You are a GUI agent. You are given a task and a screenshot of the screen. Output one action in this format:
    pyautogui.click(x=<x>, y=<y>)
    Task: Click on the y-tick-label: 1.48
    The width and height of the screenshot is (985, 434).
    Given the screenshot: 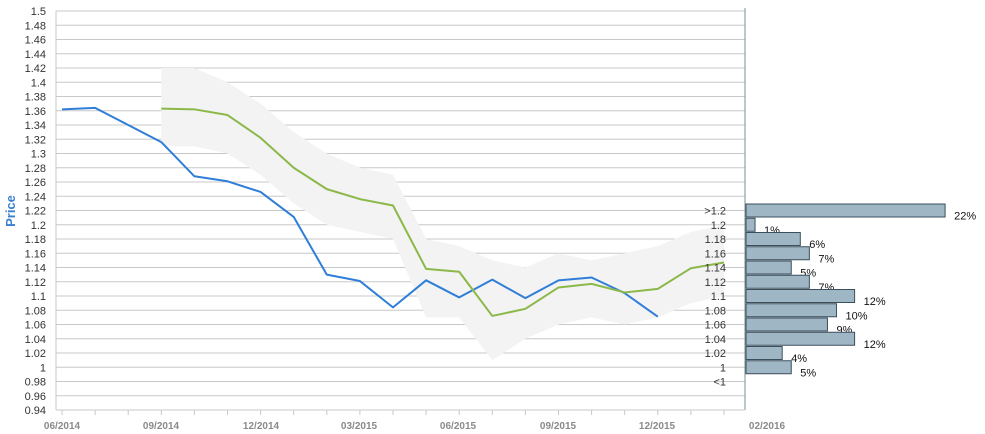 What is the action you would take?
    pyautogui.click(x=35, y=26)
    